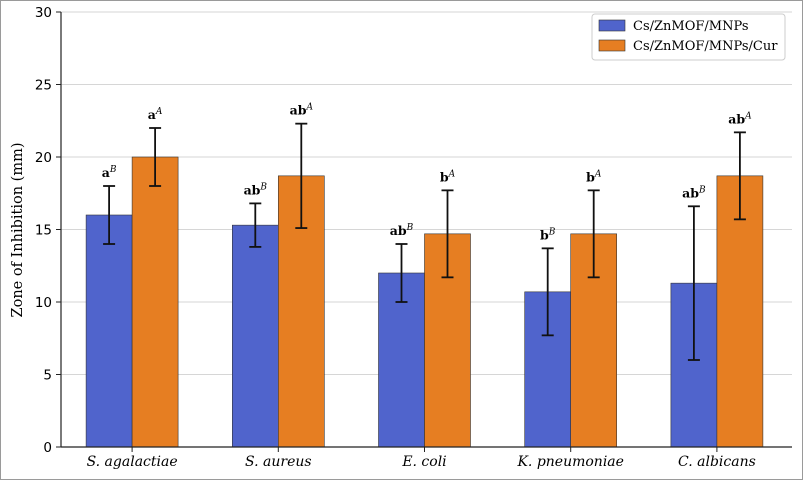  What do you see at coordinates (717, 462) in the screenshot?
I see `x-tick-label: C. albicans` at bounding box center [717, 462].